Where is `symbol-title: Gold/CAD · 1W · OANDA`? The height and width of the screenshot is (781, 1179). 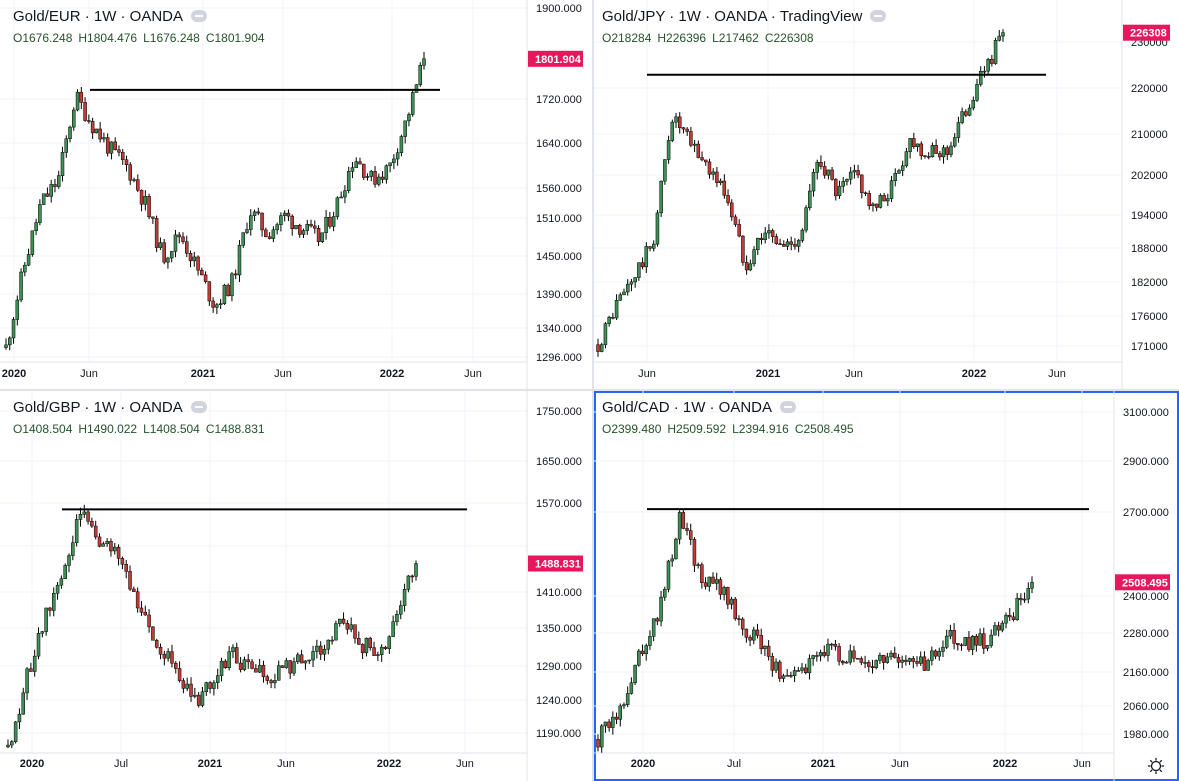
symbol-title: Gold/CAD · 1W · OANDA is located at coordinates (687, 407).